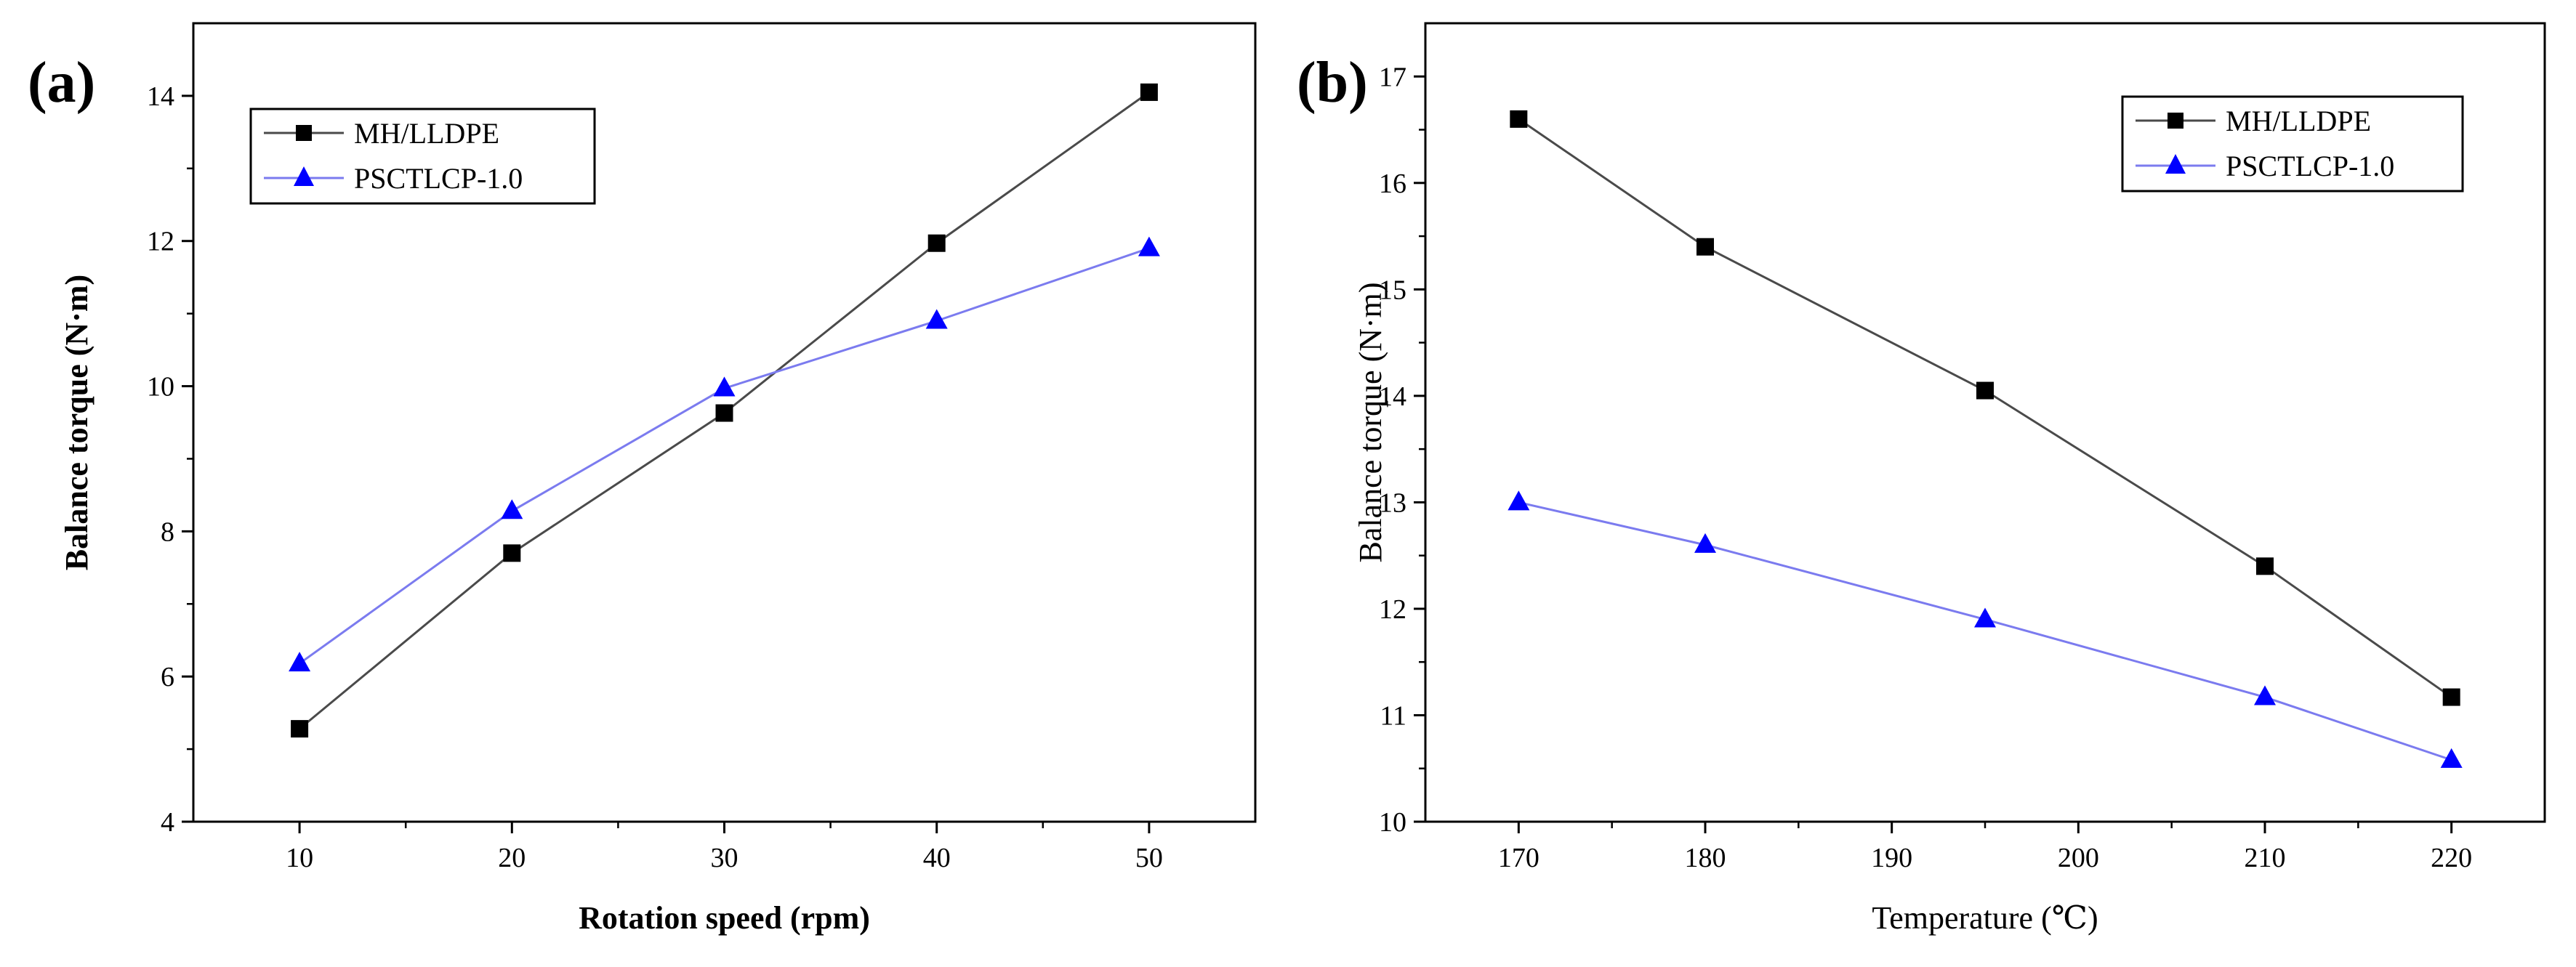 This screenshot has height=967, width=2576. Describe the element at coordinates (1392, 502) in the screenshot. I see `y-tick-label: 13` at that location.